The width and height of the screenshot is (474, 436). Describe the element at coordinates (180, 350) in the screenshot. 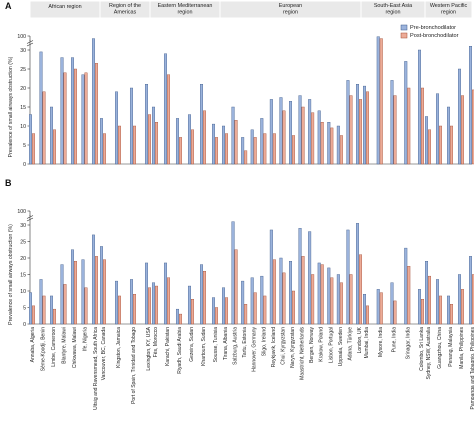

I see `x-tick-label: Riyadh, Saudi Arabia` at that location.